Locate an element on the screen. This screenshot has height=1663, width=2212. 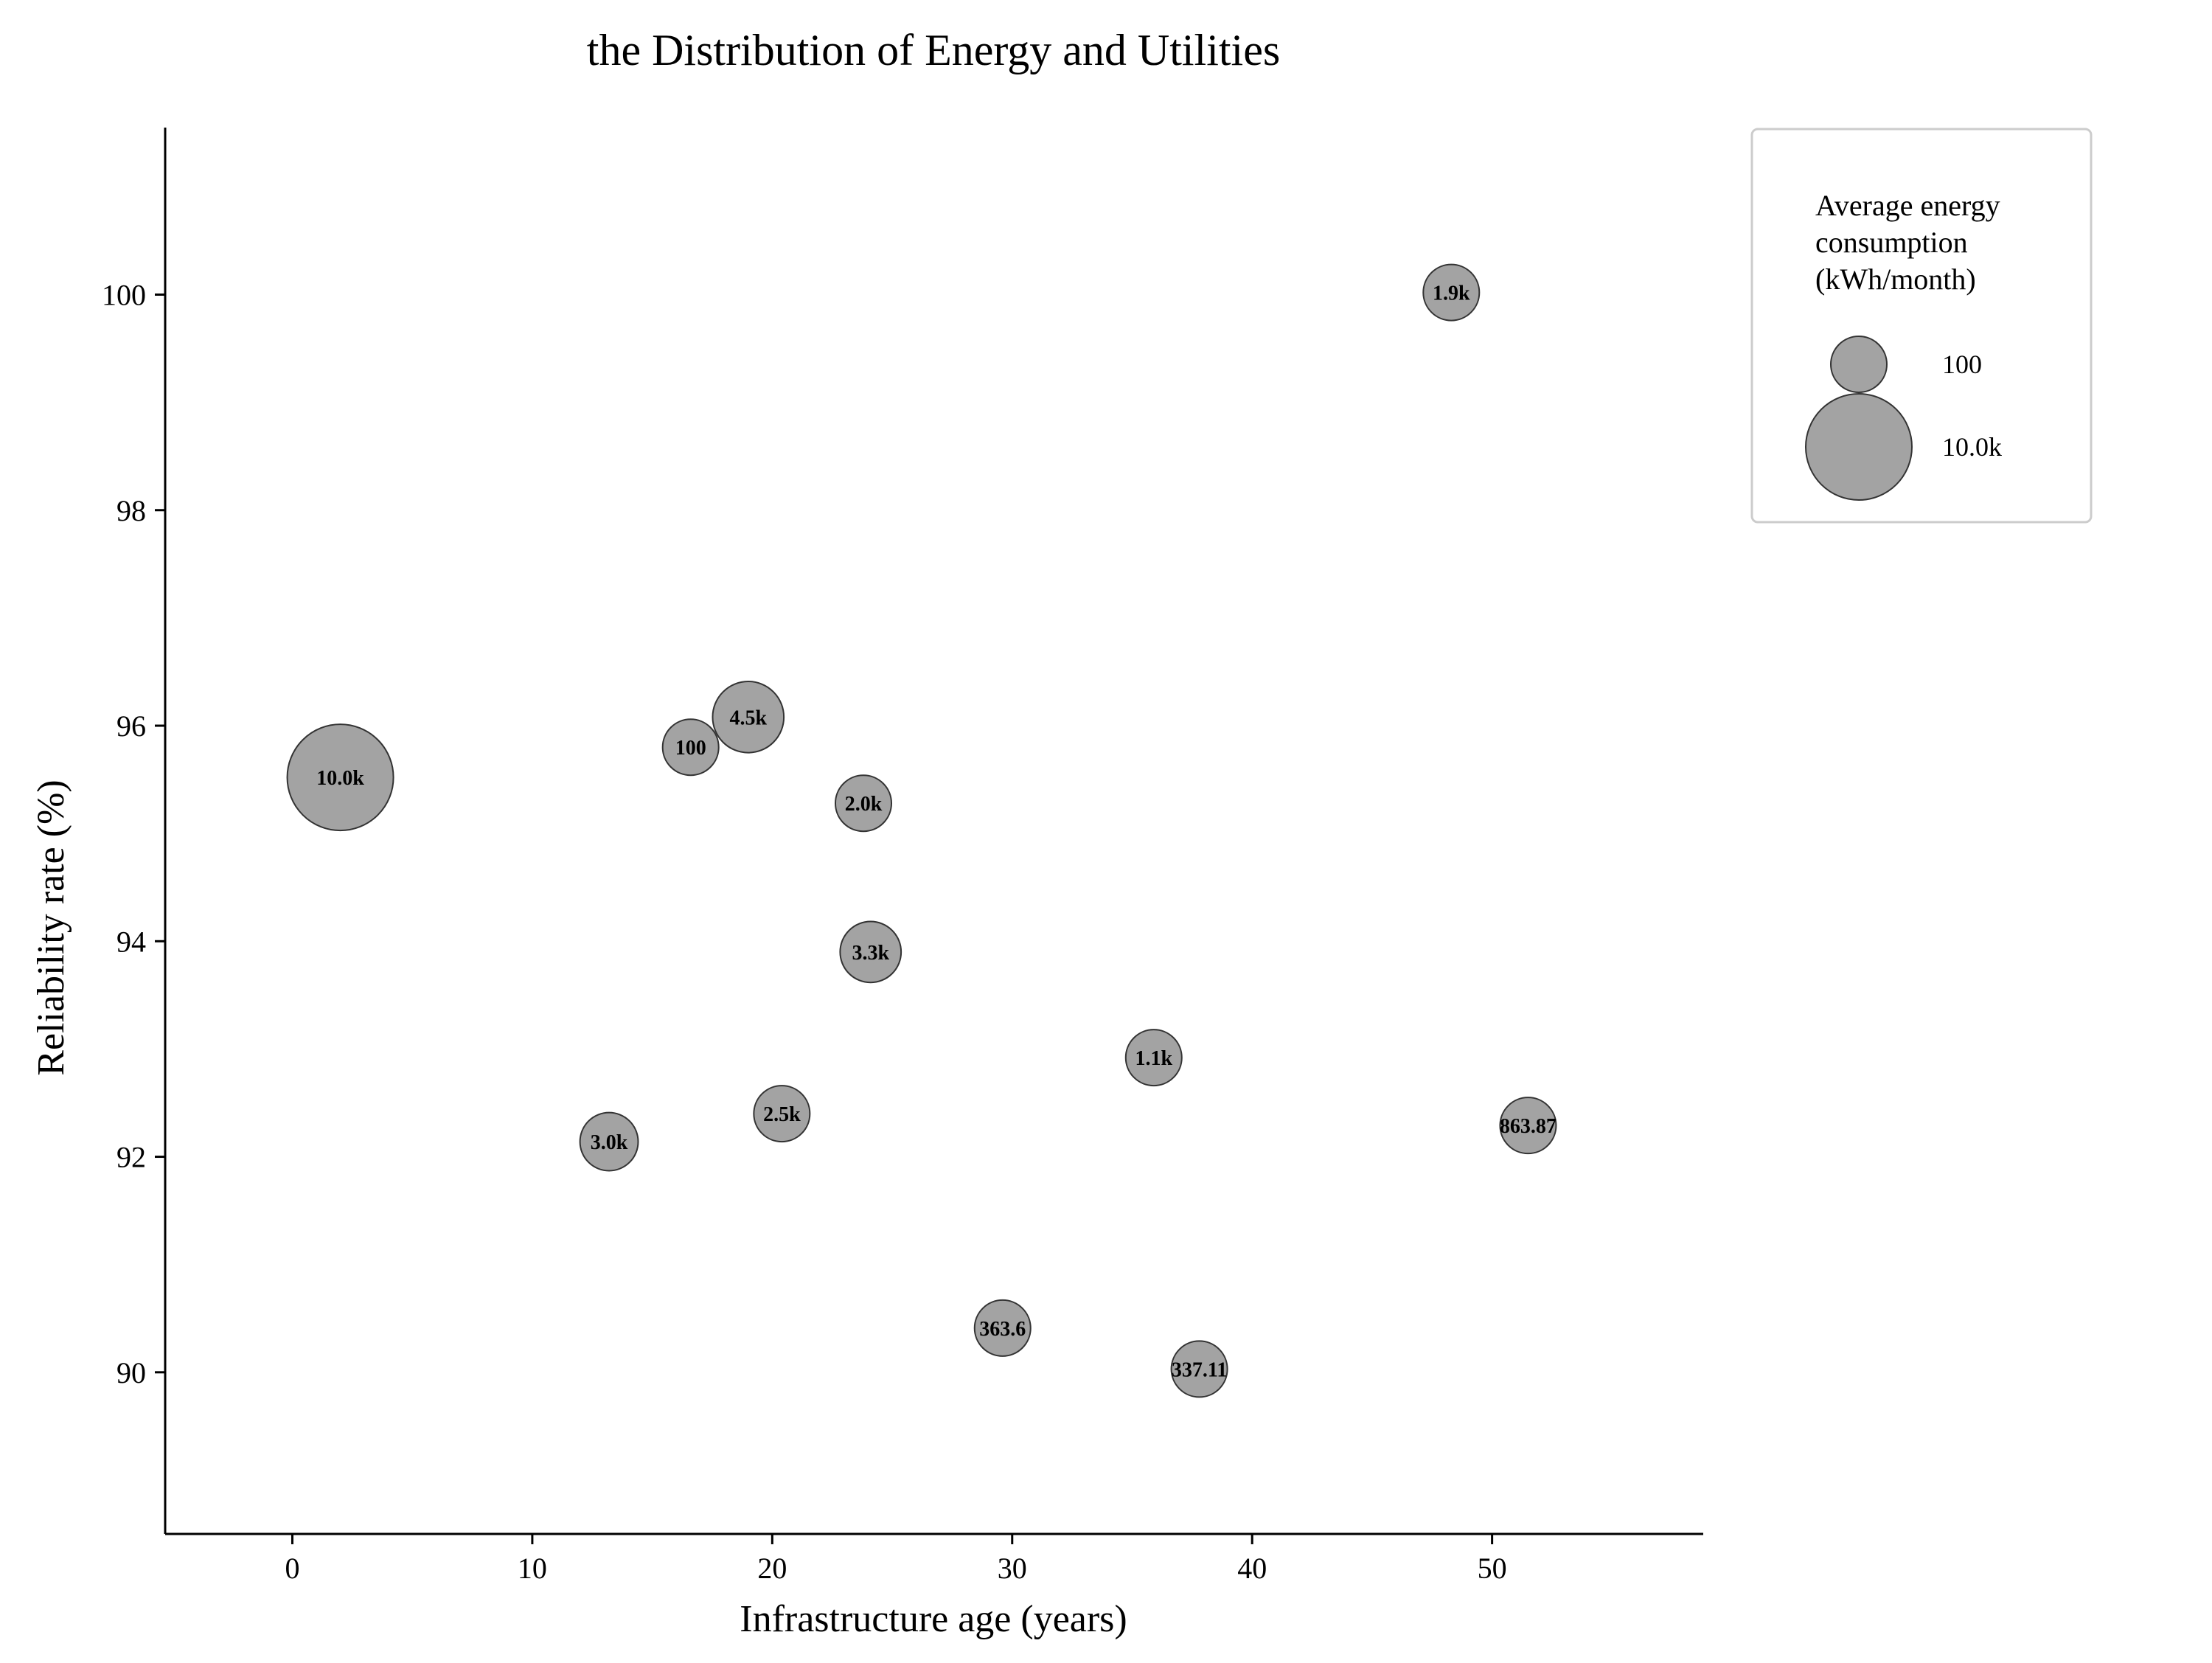
bubble-label: 3.0k is located at coordinates (609, 1142).